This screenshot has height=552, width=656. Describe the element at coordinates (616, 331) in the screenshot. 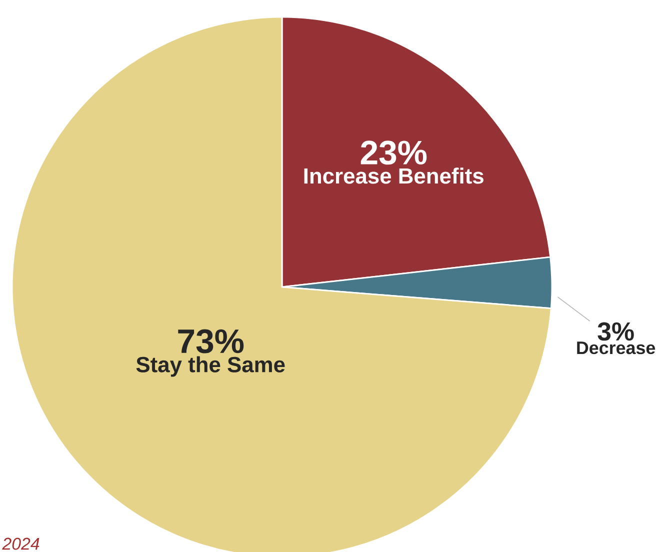

I see `data-label: 3%` at that location.